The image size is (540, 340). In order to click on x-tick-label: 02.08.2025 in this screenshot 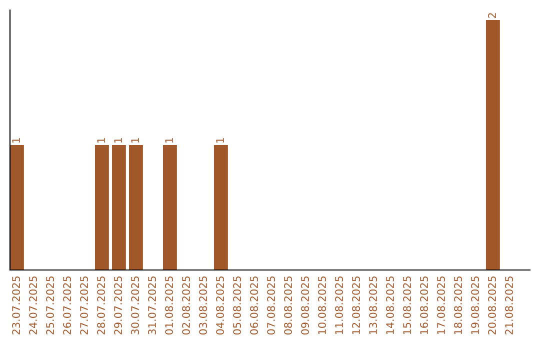, I will do `click(186, 305)`.